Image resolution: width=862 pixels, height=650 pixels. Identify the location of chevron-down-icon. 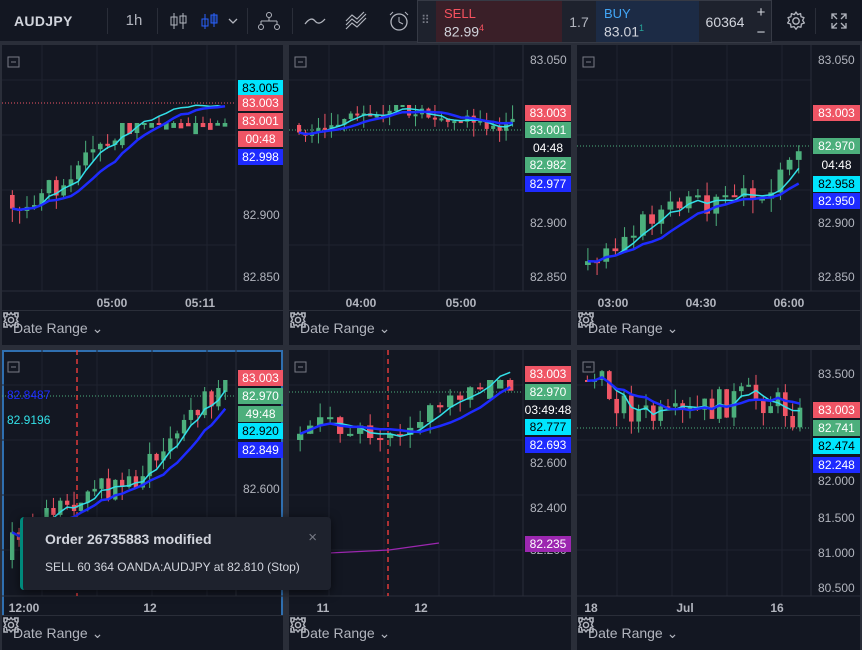
(233, 21).